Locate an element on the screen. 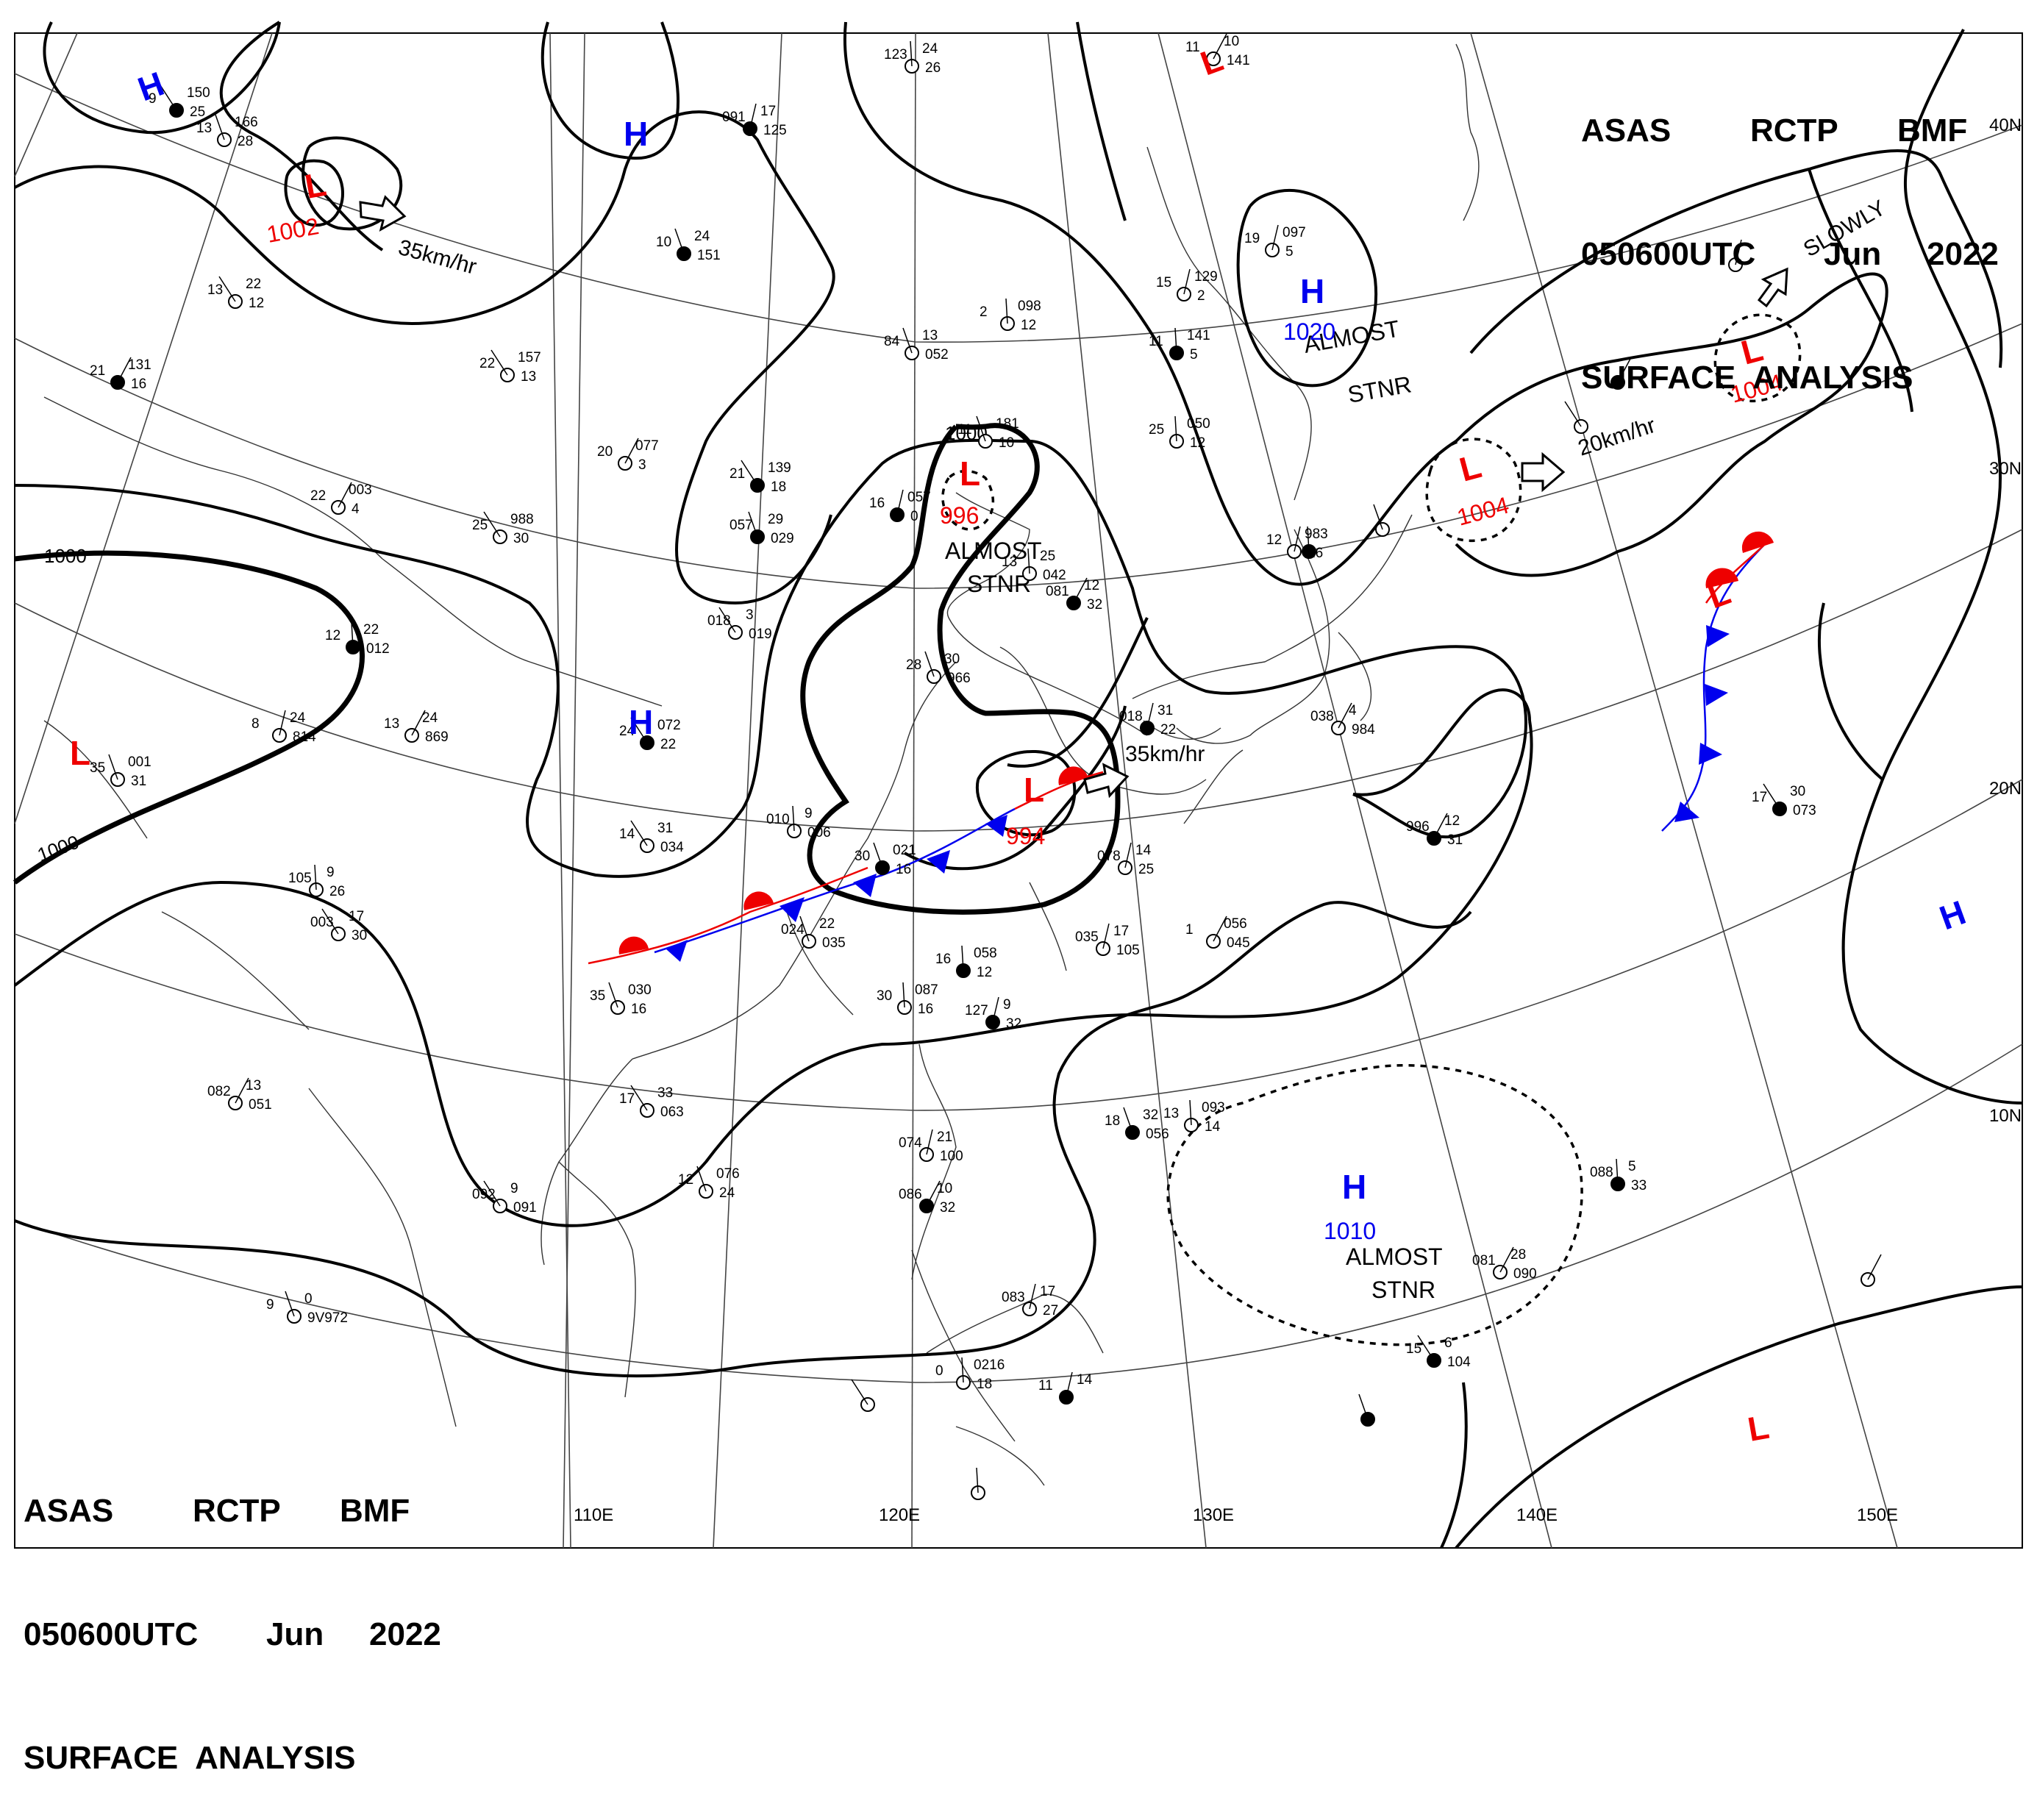 The image size is (2037, 1820). station-plot: 10 24 151 is located at coordinates (688, 245).